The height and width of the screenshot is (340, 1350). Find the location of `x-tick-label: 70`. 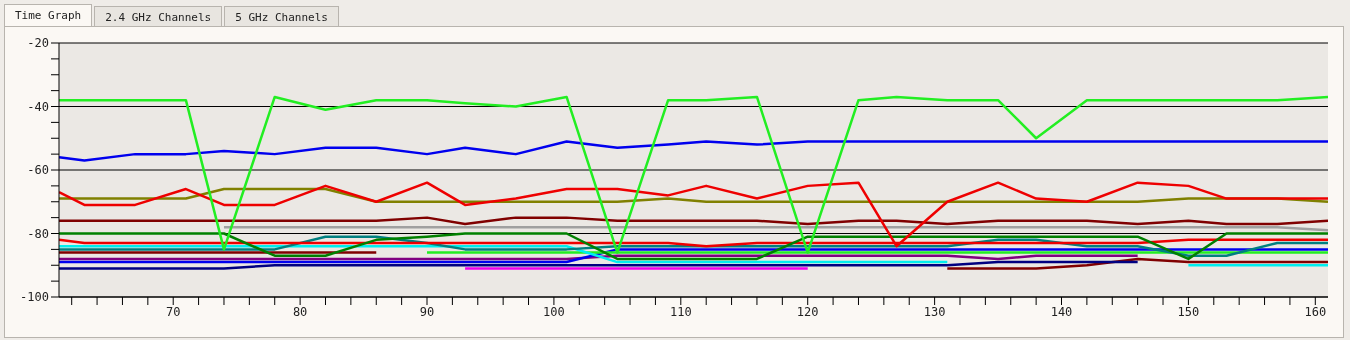

x-tick-label: 70 is located at coordinates (173, 311).